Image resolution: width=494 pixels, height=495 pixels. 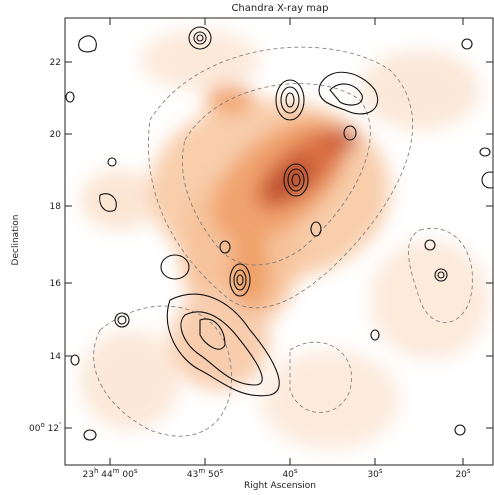 I want to click on y-tick-label: 14, so click(x=56, y=357).